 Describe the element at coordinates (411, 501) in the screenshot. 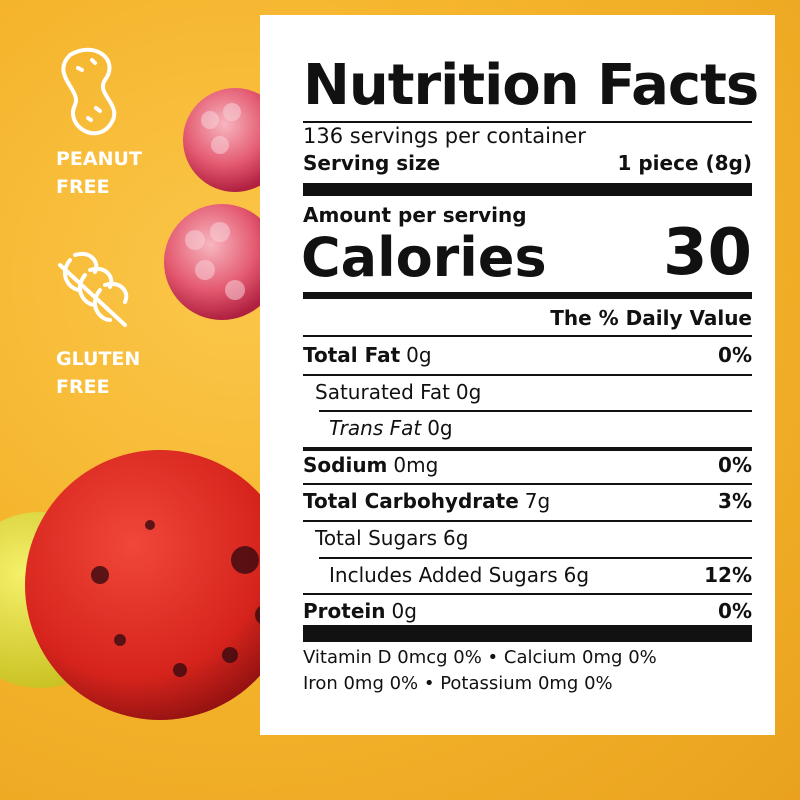

I see `nutrient-name: Total Carbohydrate` at that location.